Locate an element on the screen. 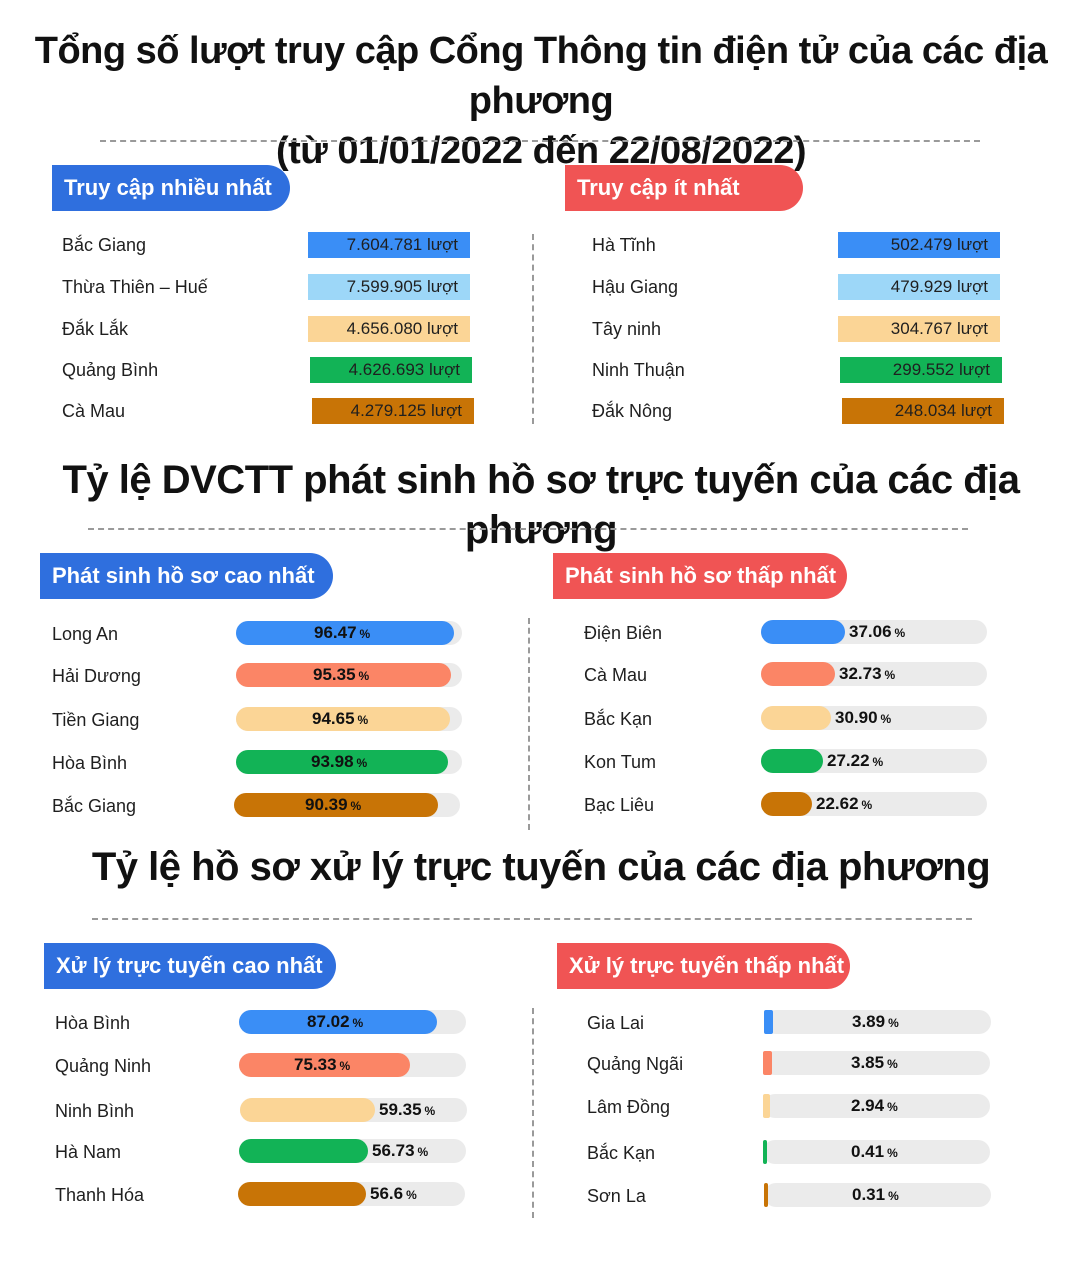 This screenshot has height=1280, width=1082. value-box: 248.034 lượt is located at coordinates (923, 411).